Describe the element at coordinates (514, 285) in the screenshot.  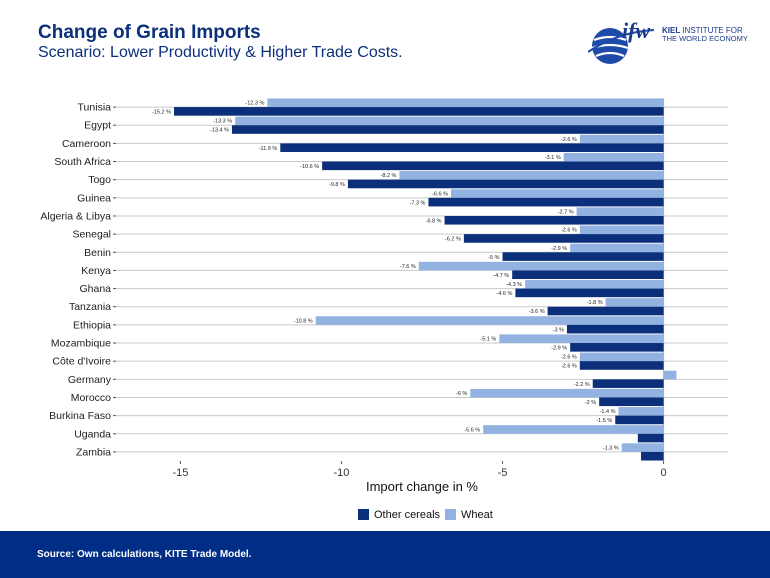
I see `data-label-wheat: -4.3 %` at that location.